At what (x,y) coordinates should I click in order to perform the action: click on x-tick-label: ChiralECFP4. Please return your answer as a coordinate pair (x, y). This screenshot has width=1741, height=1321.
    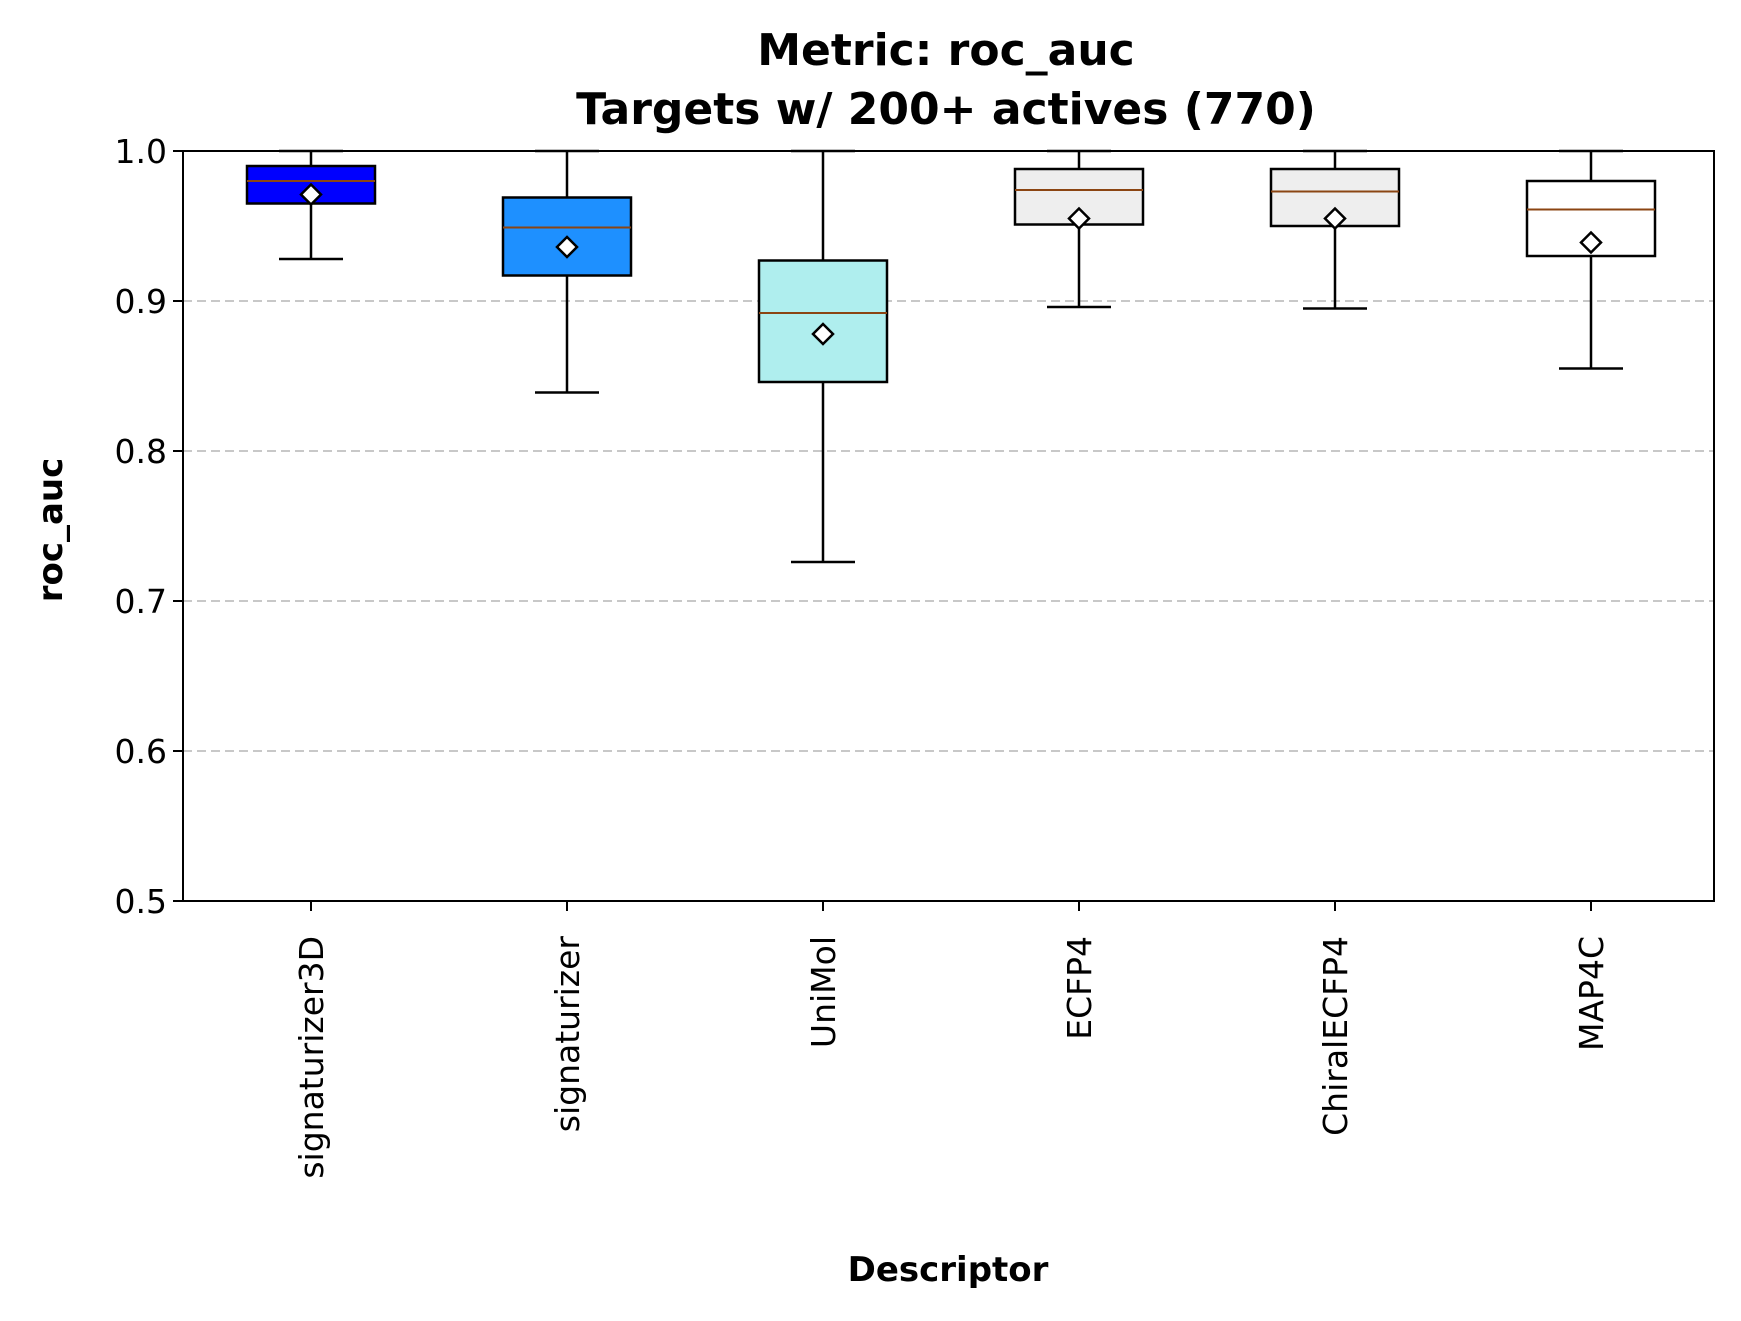
    Looking at the image, I should click on (1335, 1036).